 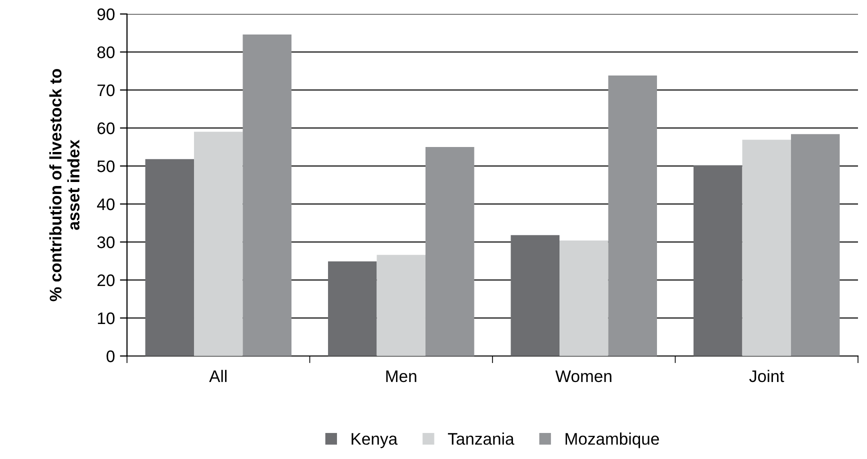 I want to click on legend-label: Mozambique, so click(x=612, y=440).